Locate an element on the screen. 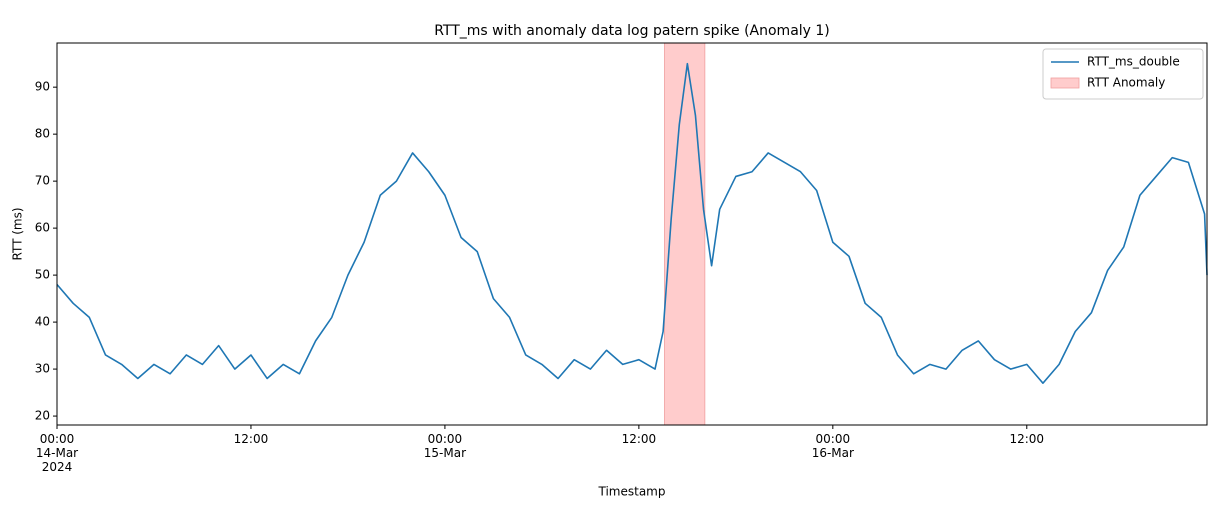 Image resolution: width=1221 pixels, height=508 pixels. x-axis-label: Timestamp is located at coordinates (632, 492).